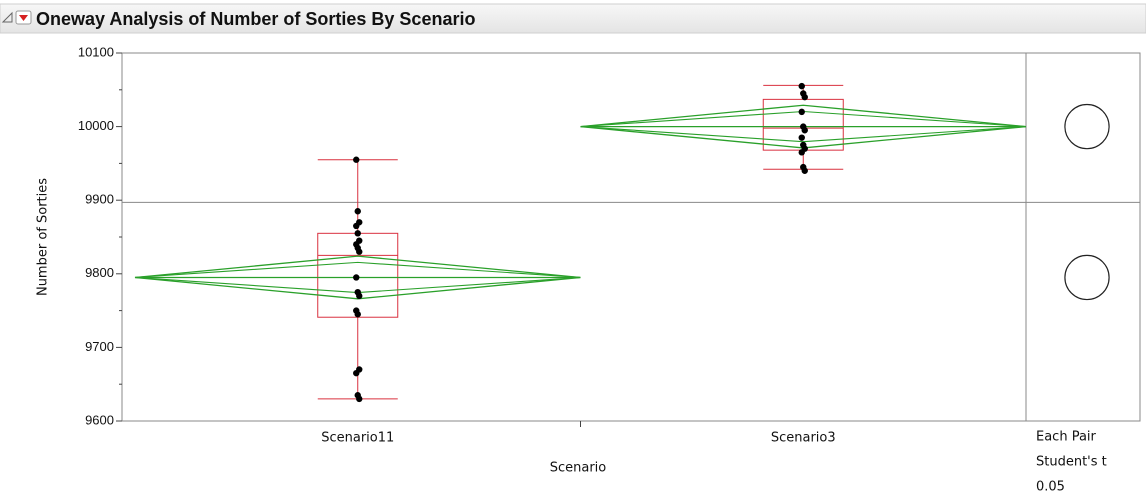 Image resolution: width=1146 pixels, height=498 pixels. I want to click on circles-frame, so click(1083, 237).